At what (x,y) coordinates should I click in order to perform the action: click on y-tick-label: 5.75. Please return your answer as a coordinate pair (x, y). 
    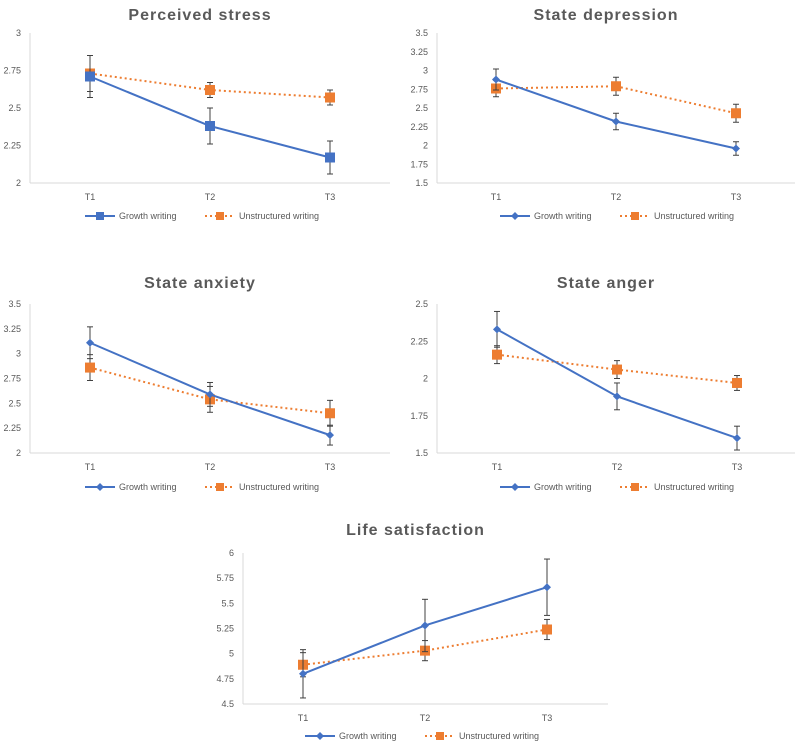
    Looking at the image, I should click on (225, 578).